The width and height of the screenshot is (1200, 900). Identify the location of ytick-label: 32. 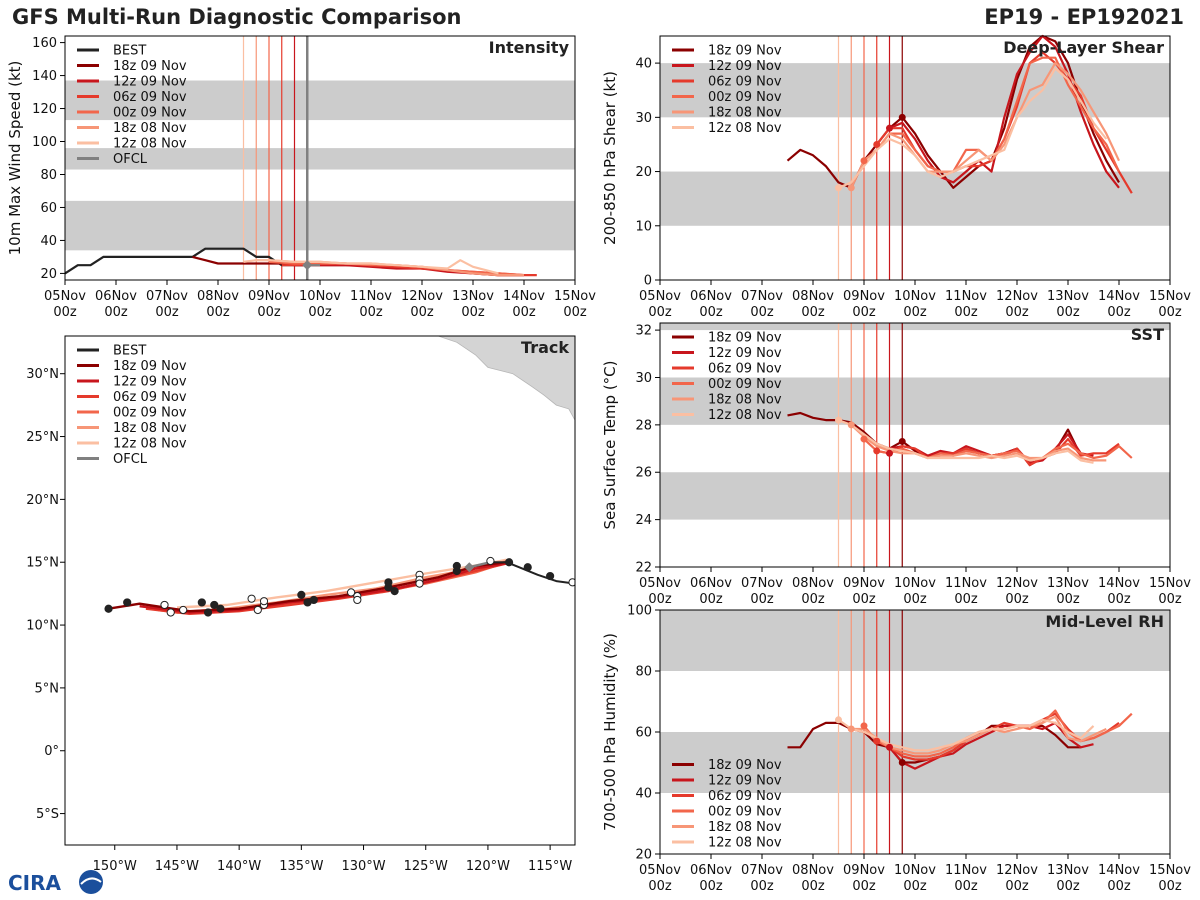
(643, 331).